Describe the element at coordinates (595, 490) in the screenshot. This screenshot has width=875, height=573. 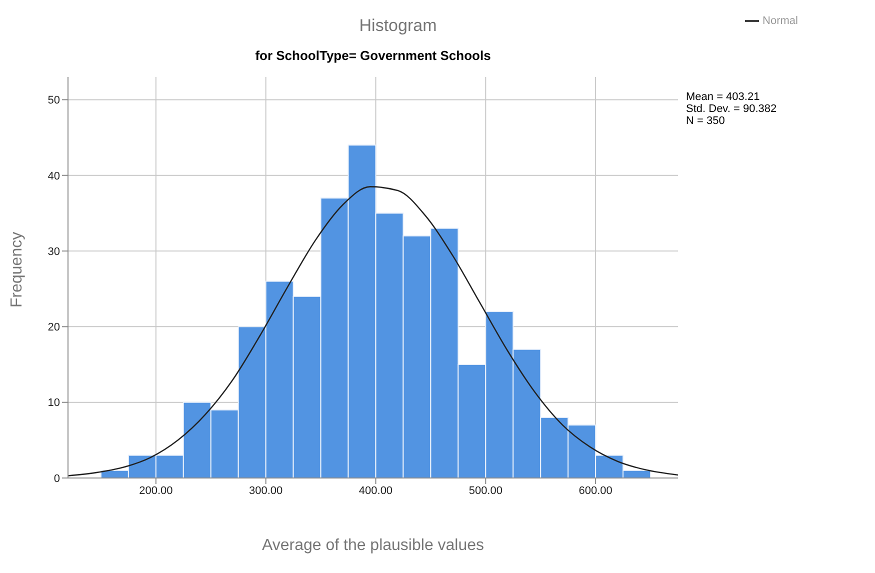
I see `x-tick-label: 600.00` at that location.